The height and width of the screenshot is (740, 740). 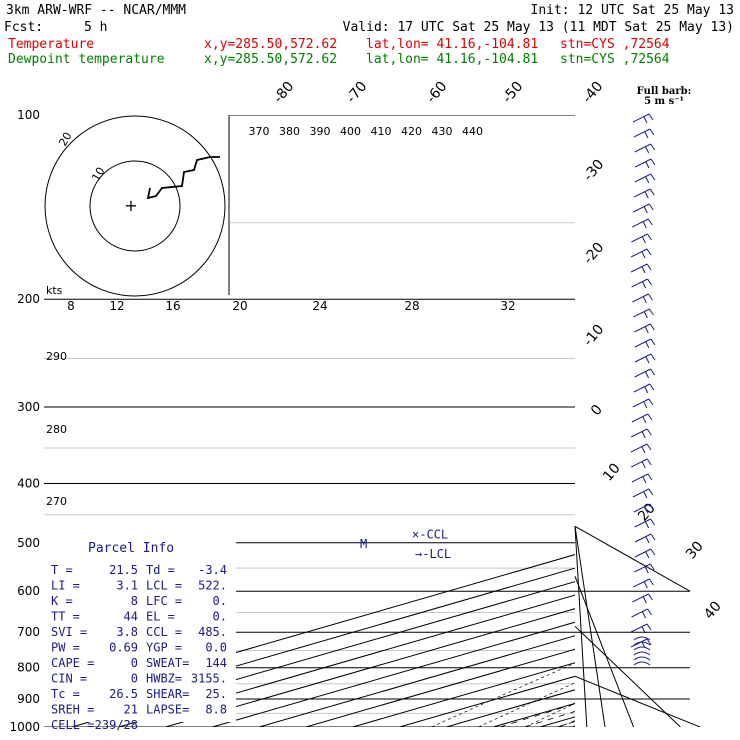 What do you see at coordinates (134, 679) in the screenshot?
I see `parcel-value: 0` at bounding box center [134, 679].